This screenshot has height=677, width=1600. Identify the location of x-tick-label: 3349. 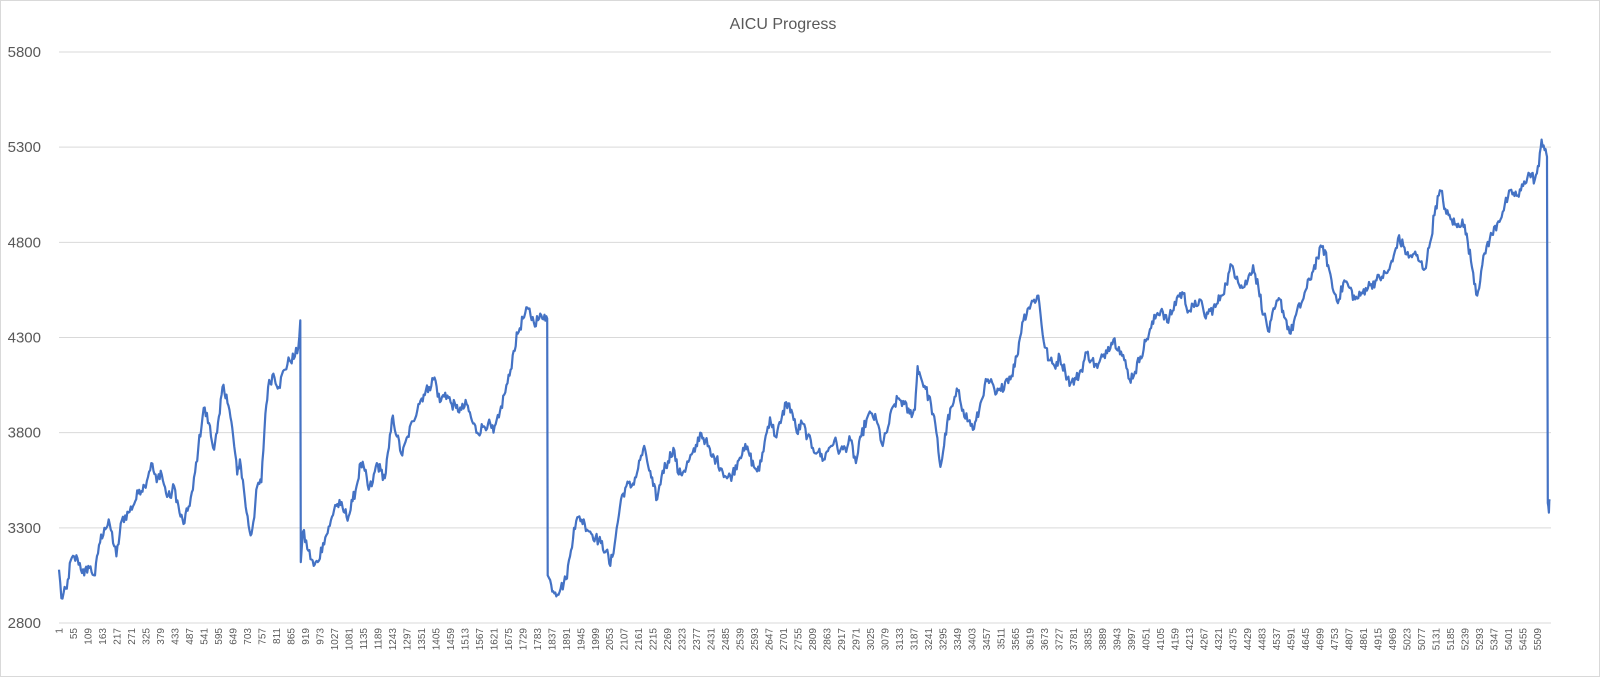
(958, 639).